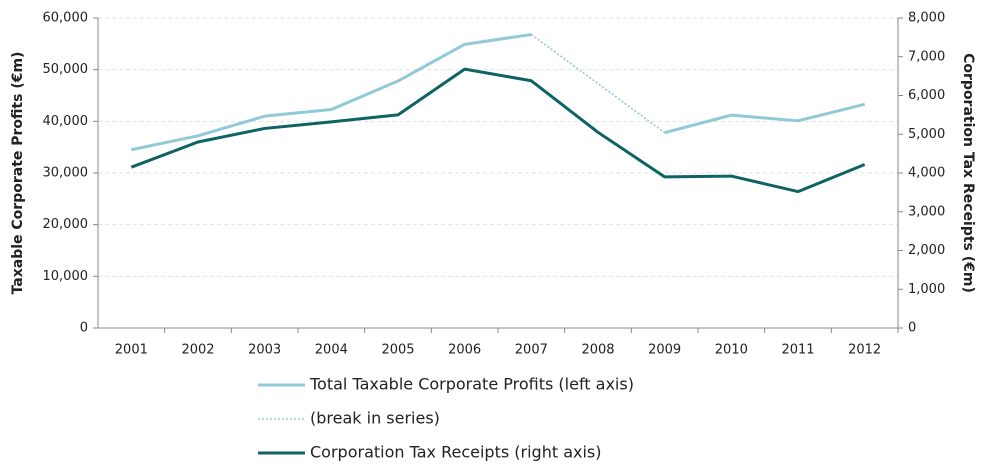  Describe the element at coordinates (926, 134) in the screenshot. I see `y2-tick-label: 5,000` at that location.